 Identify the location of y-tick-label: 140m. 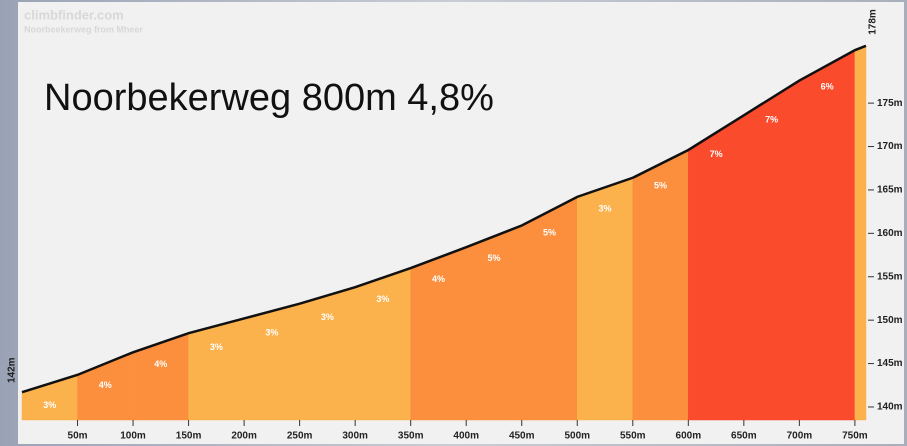
(890, 407).